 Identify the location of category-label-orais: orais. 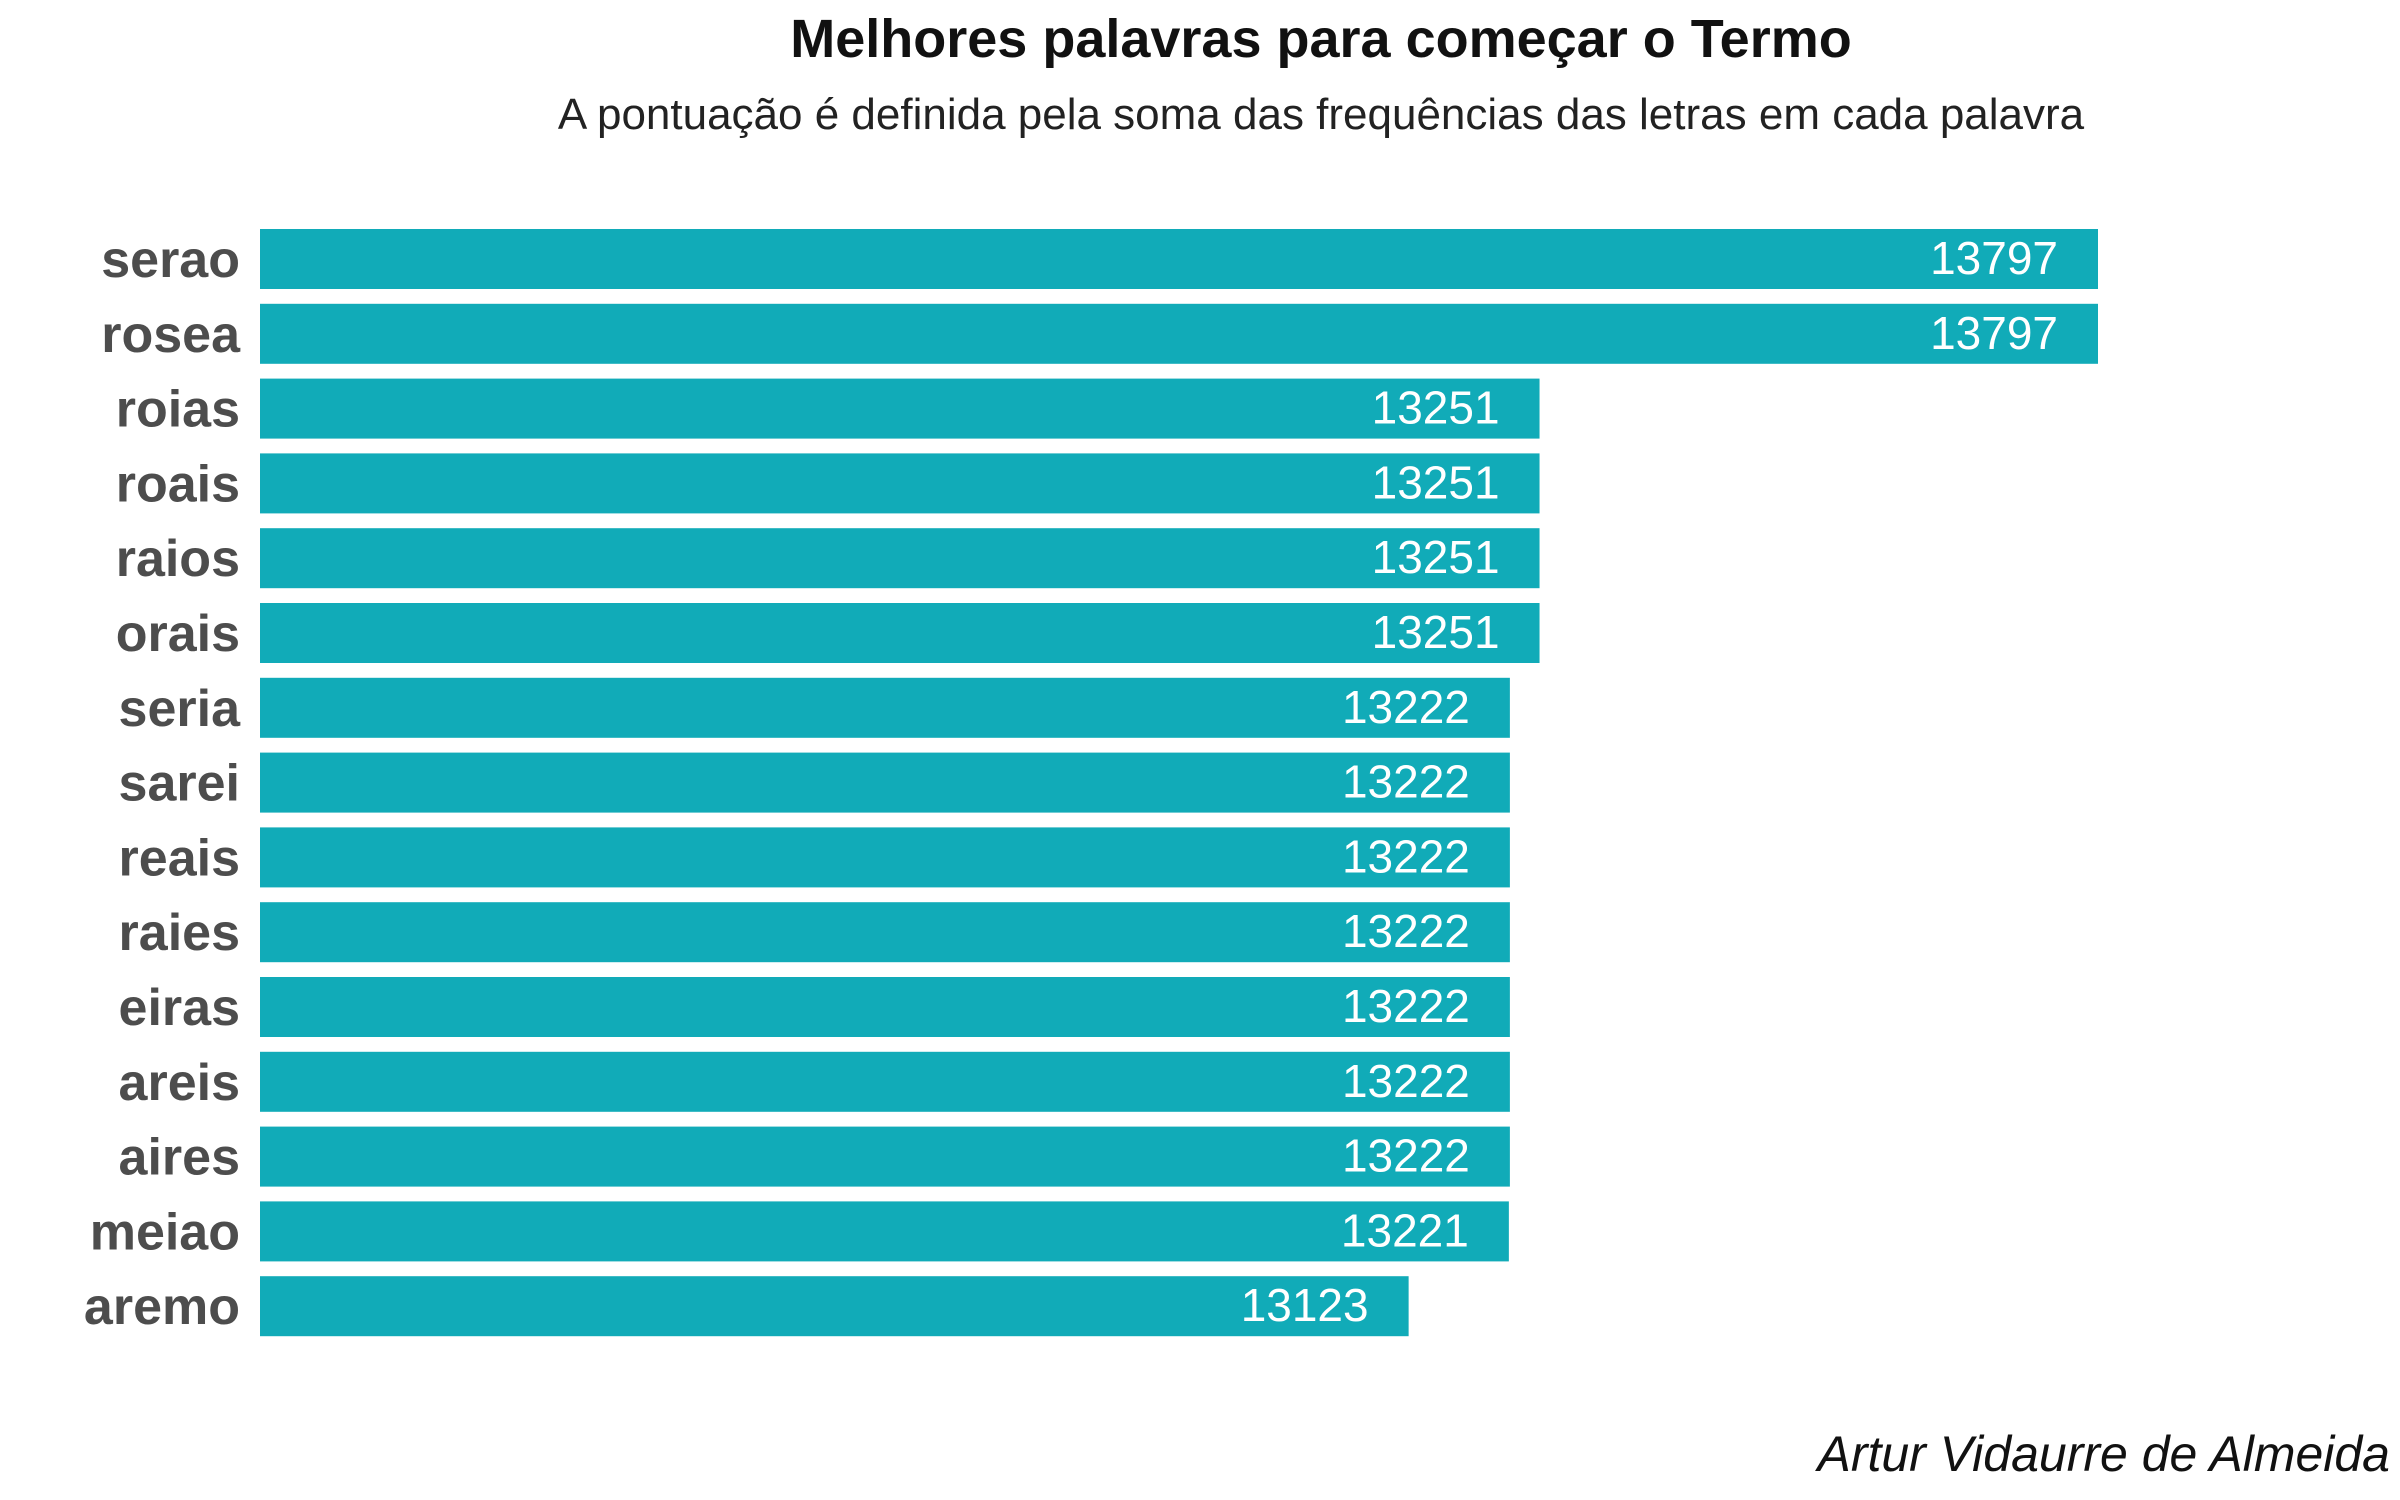
(178, 634).